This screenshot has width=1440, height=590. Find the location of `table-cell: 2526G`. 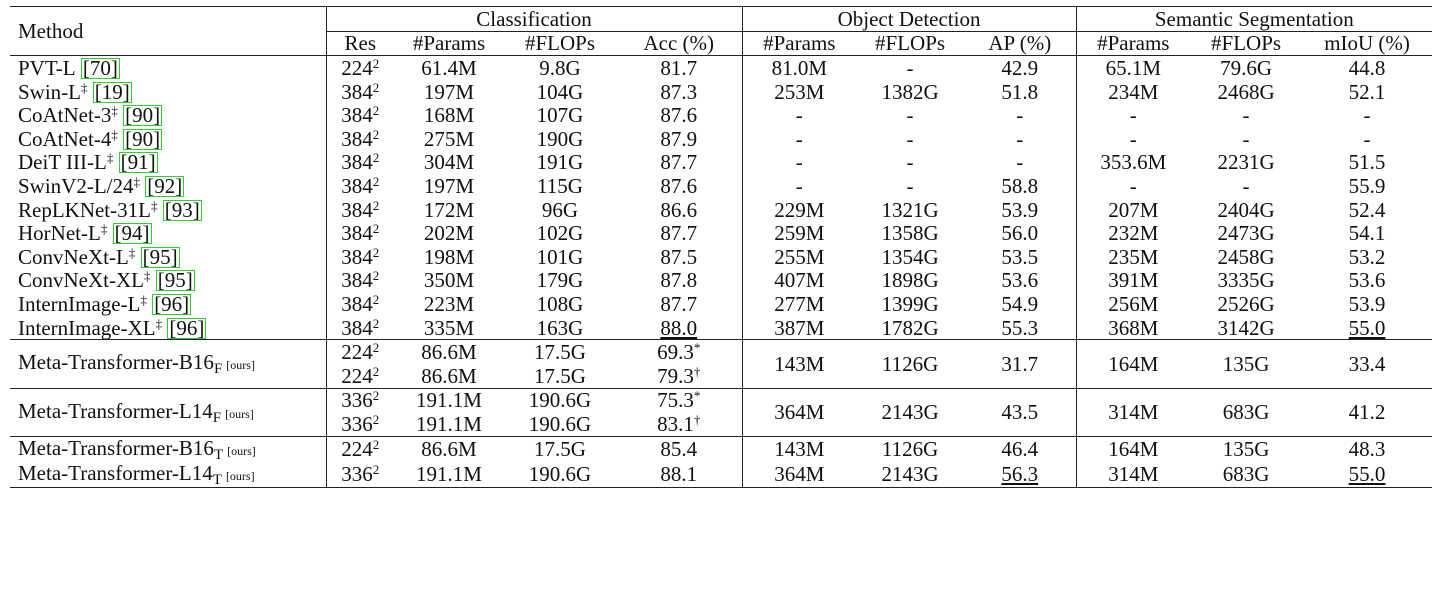

table-cell: 2526G is located at coordinates (1246, 303).